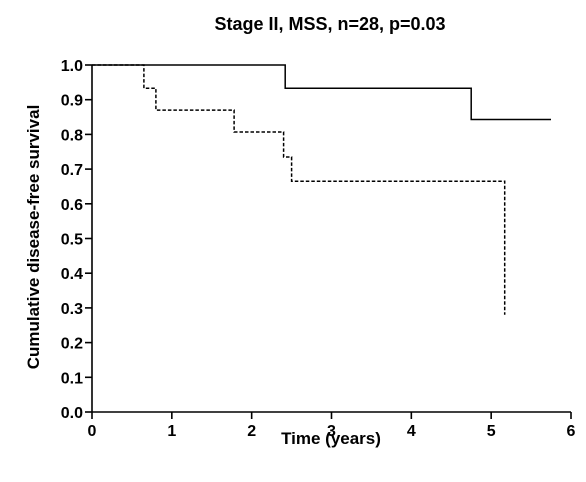 The image size is (586, 482). Describe the element at coordinates (72, 205) in the screenshot. I see `y-tick-label: 0.6` at that location.